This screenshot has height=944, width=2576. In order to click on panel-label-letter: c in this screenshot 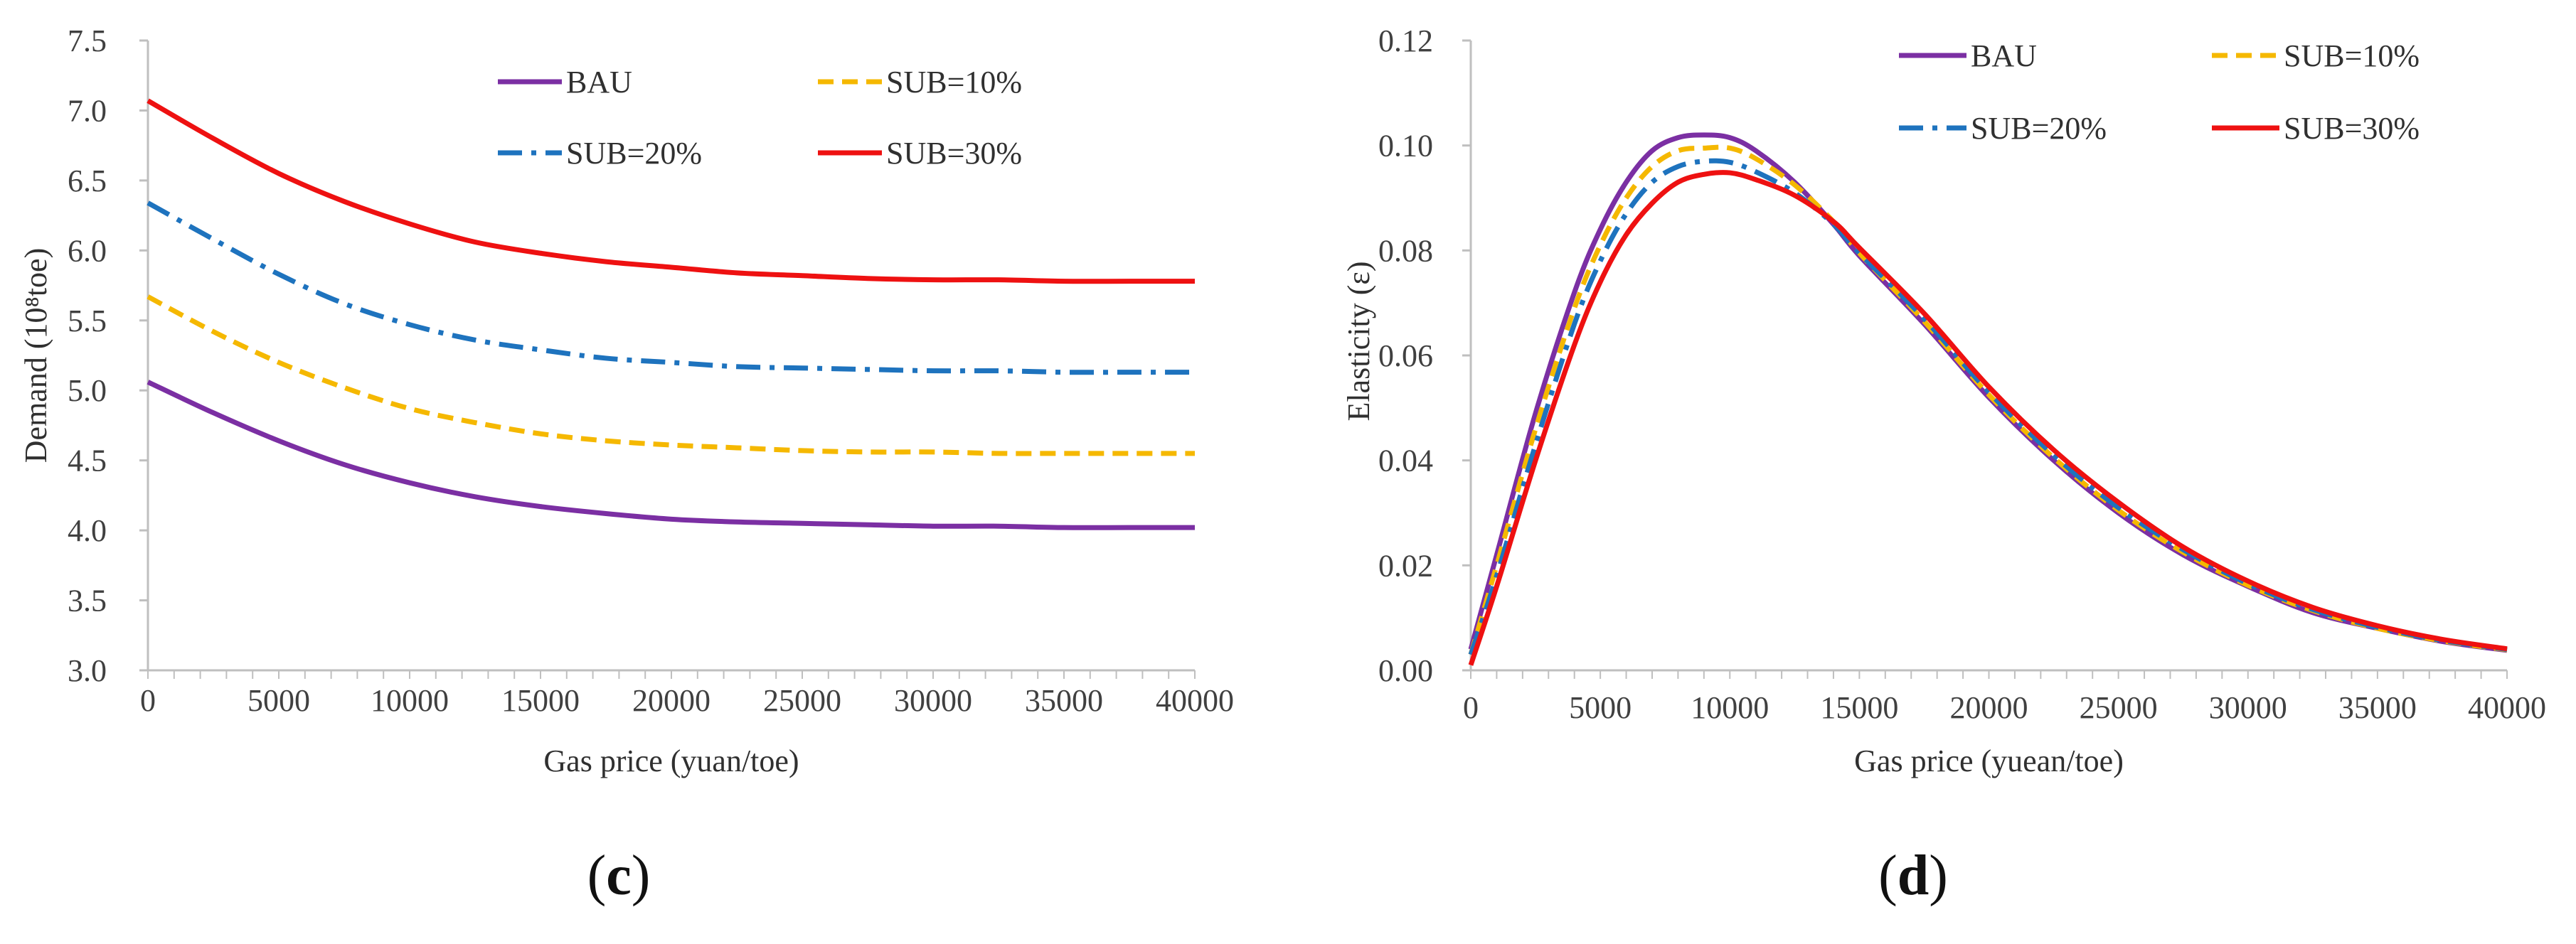, I will do `click(619, 875)`.